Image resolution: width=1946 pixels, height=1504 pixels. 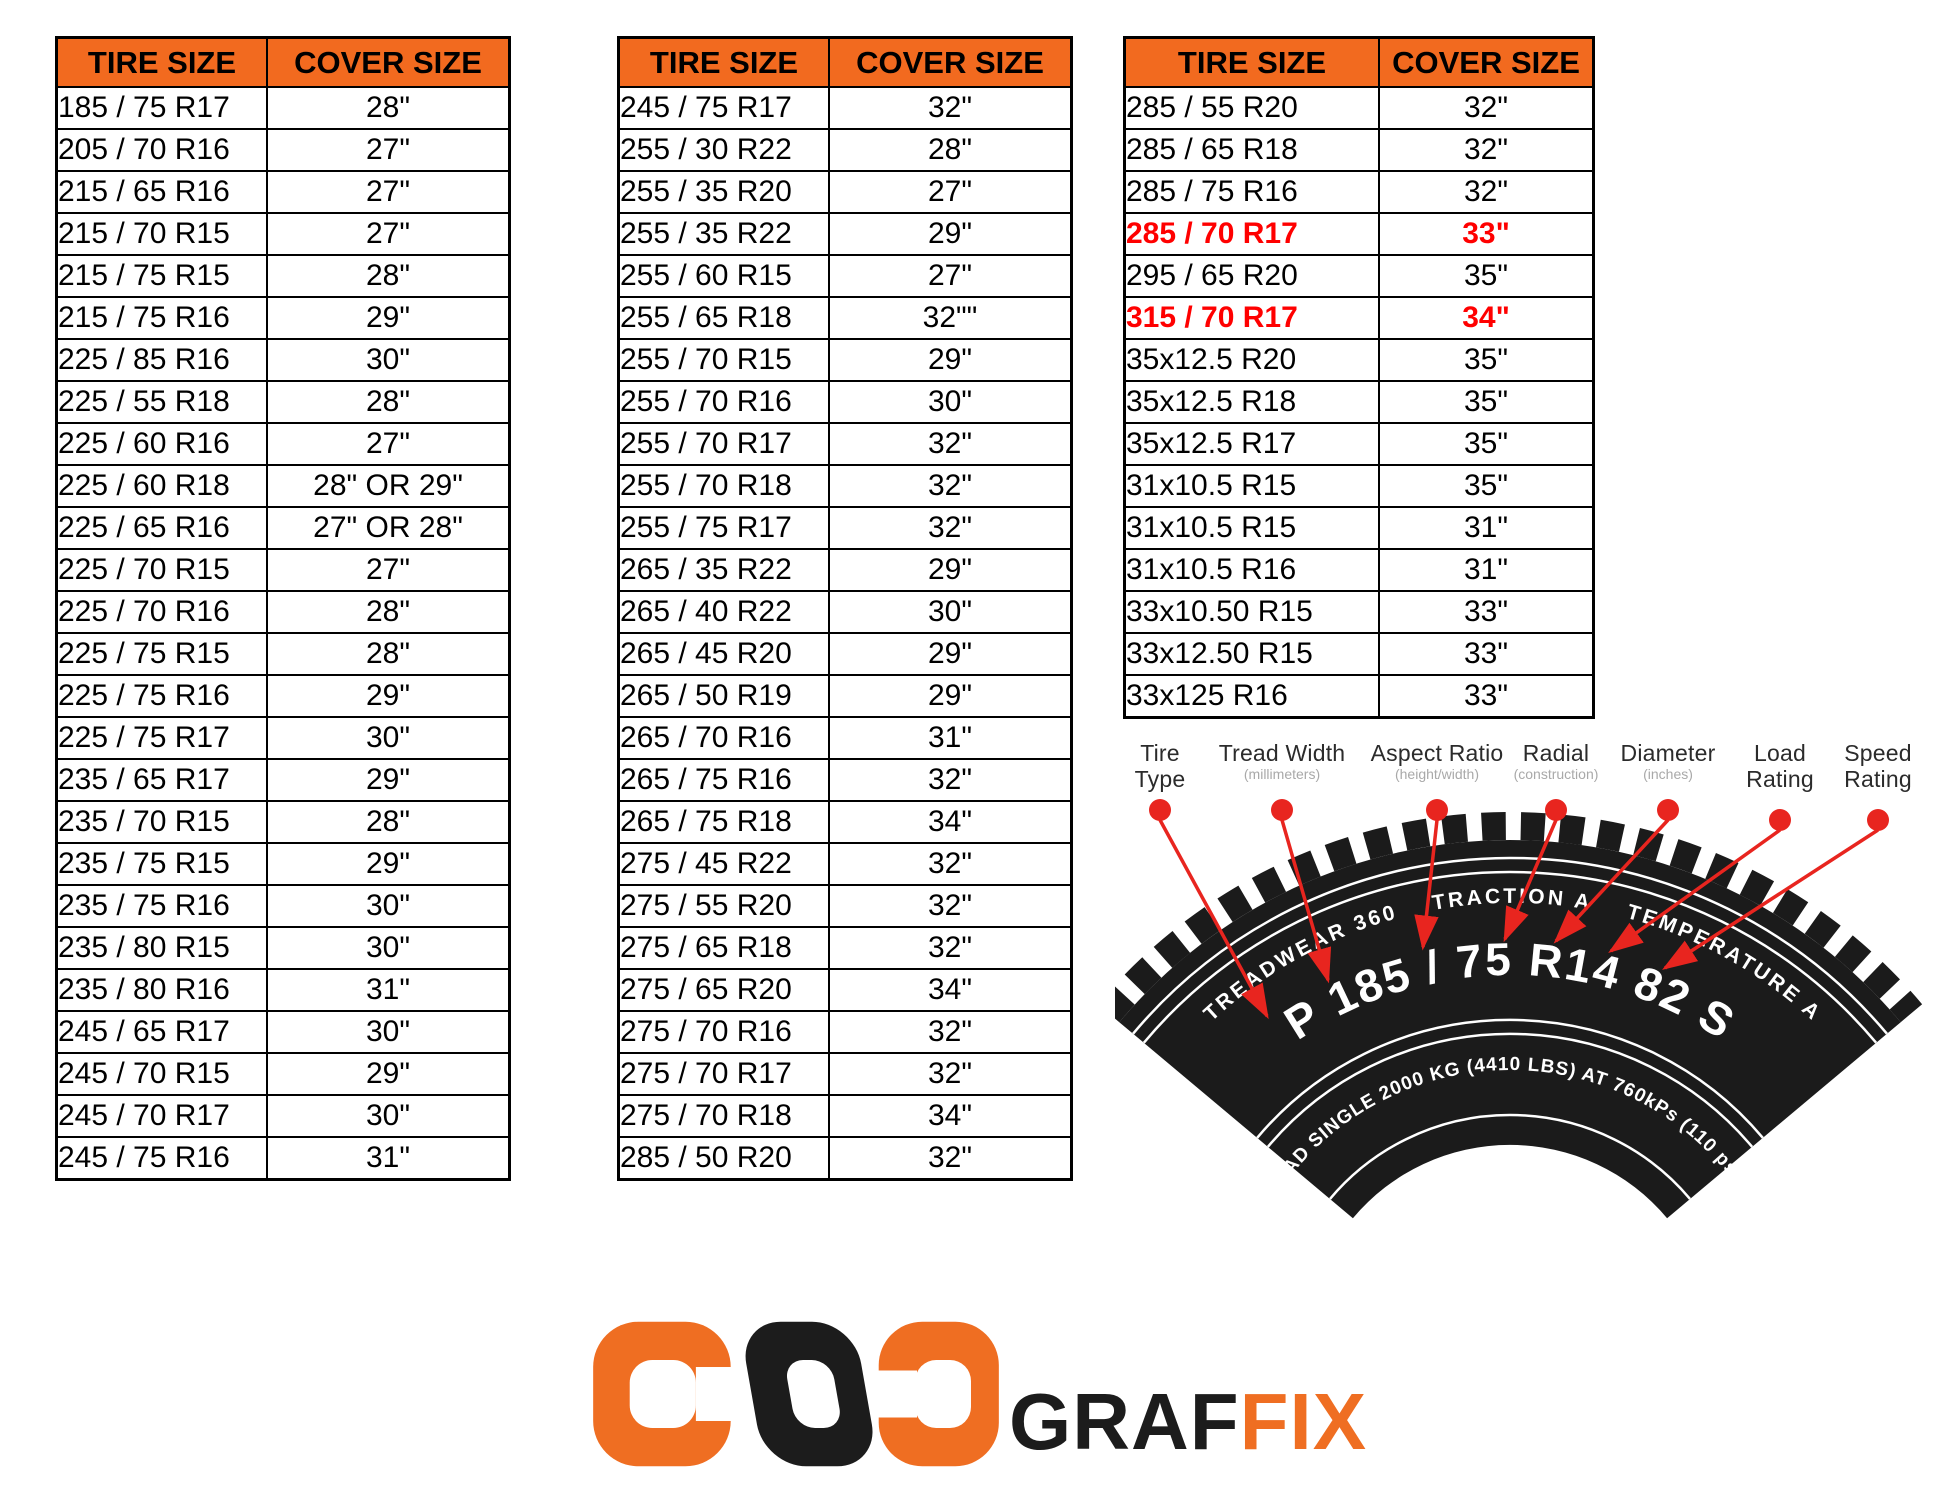 I want to click on tire-size-cell: 245 / 75 R17, so click(x=723, y=108).